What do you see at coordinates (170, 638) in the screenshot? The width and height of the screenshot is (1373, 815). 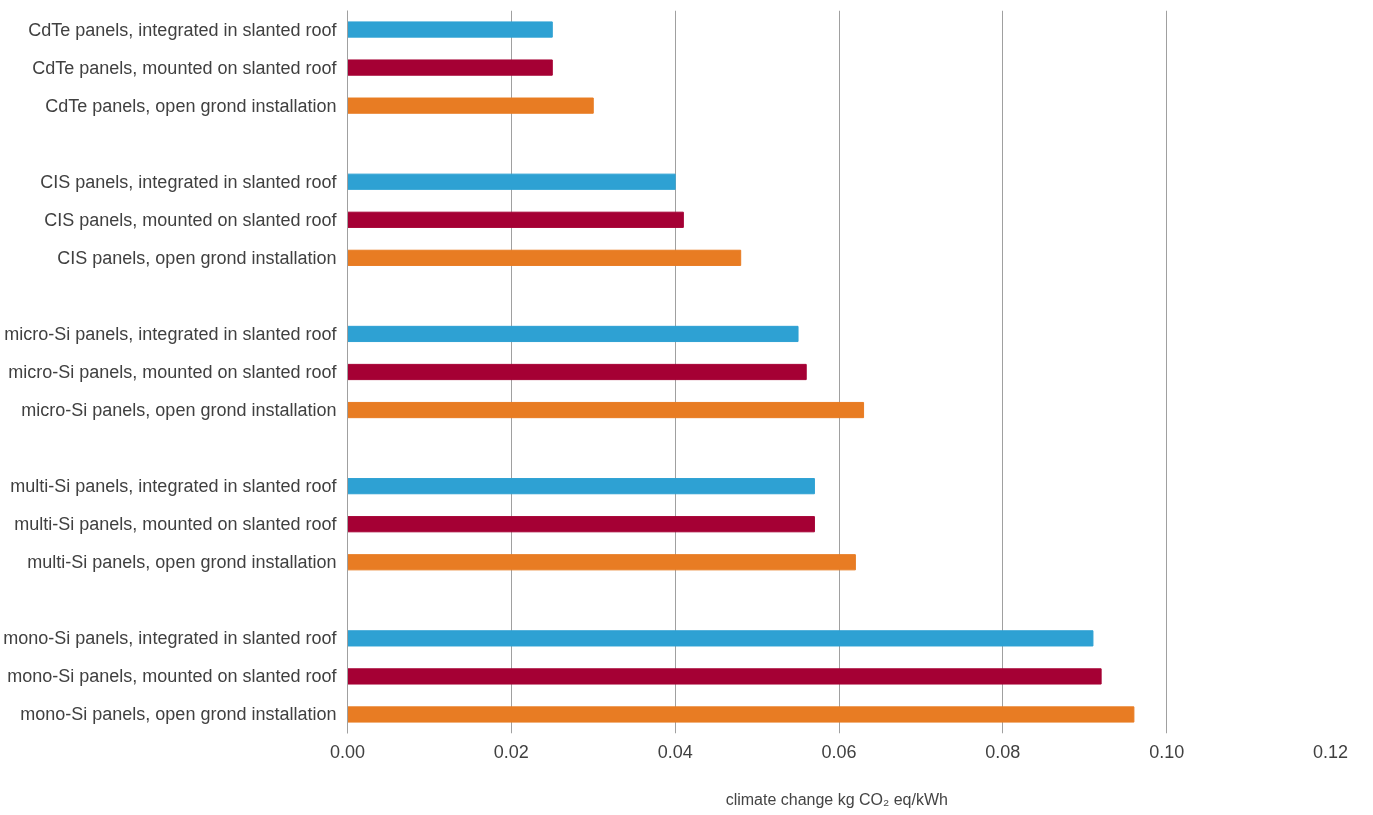 I see `y-tick-label: mono-Si panels, integrated in slanted roof` at bounding box center [170, 638].